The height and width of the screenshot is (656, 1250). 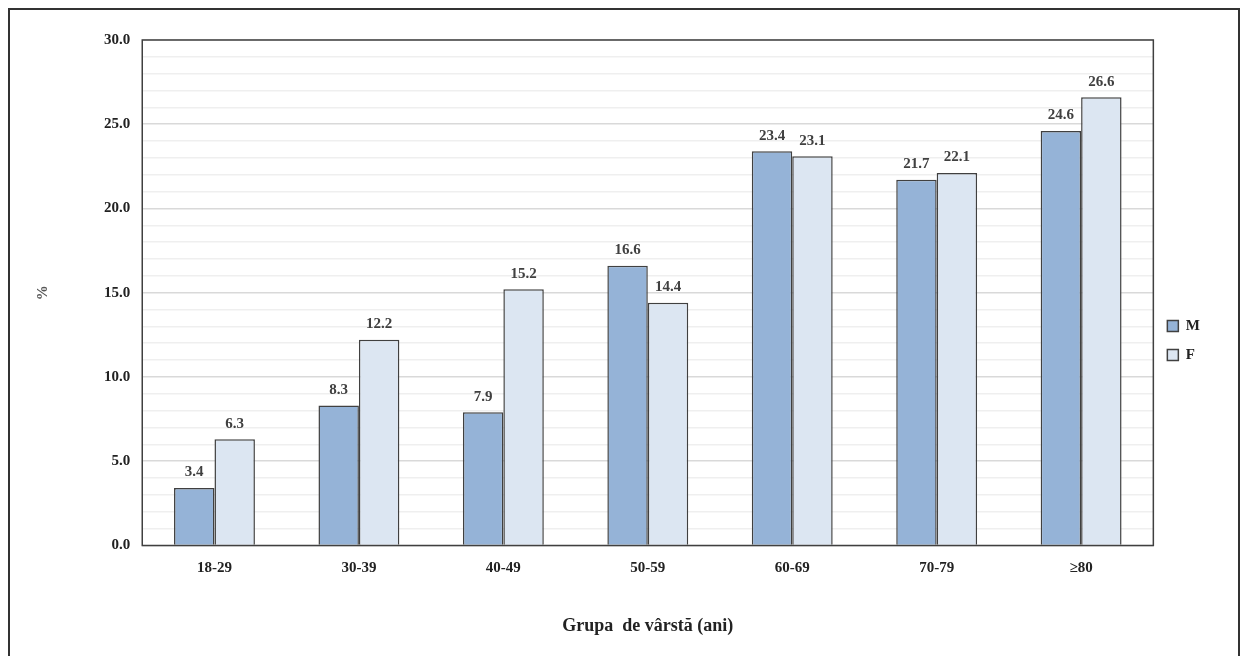 I want to click on x-tick-label: 70-79, so click(x=937, y=567).